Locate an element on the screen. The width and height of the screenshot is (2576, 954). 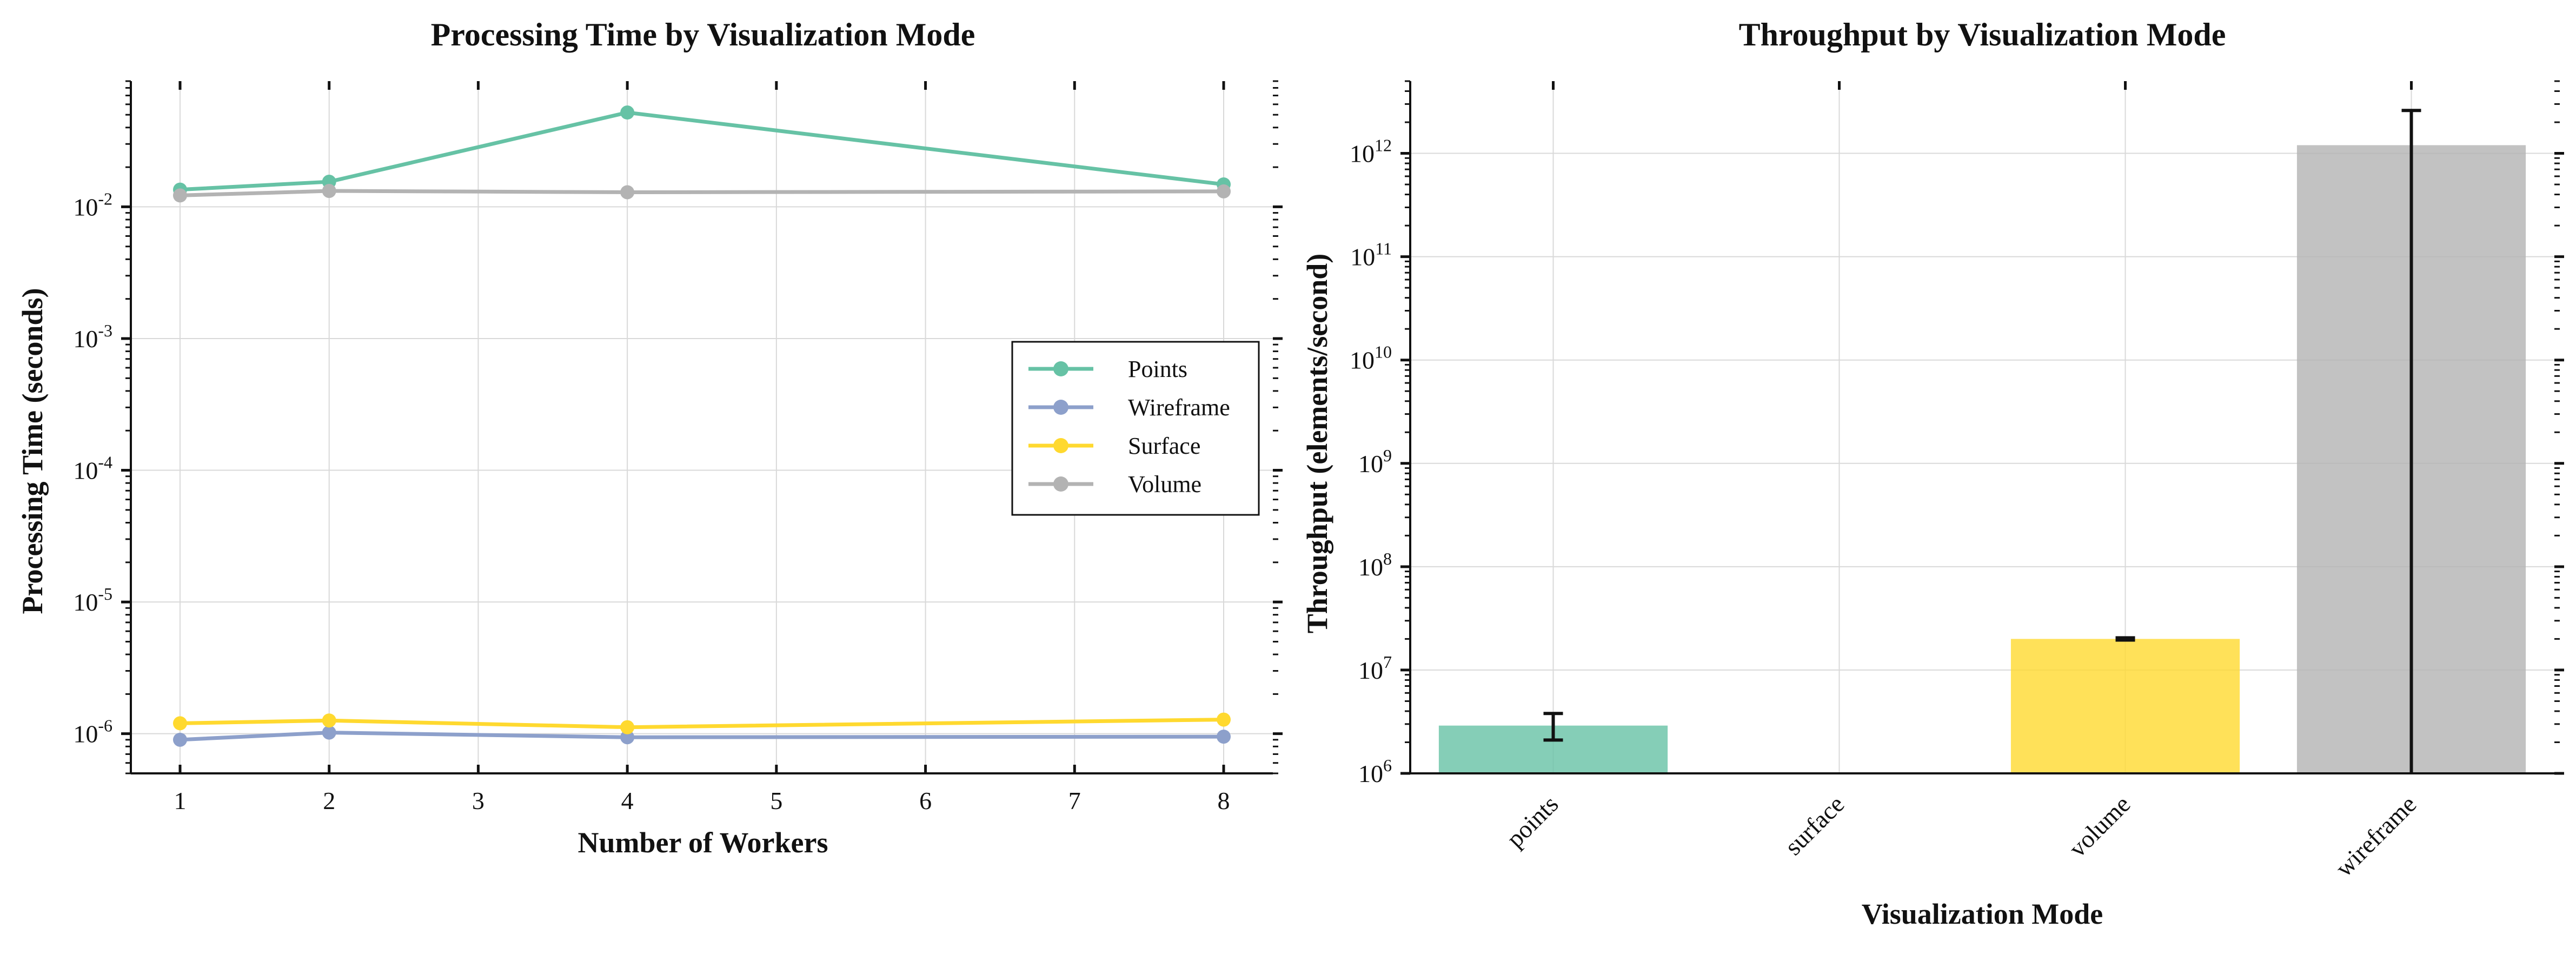
y-tick-label: 10⁶ is located at coordinates (1375, 772).